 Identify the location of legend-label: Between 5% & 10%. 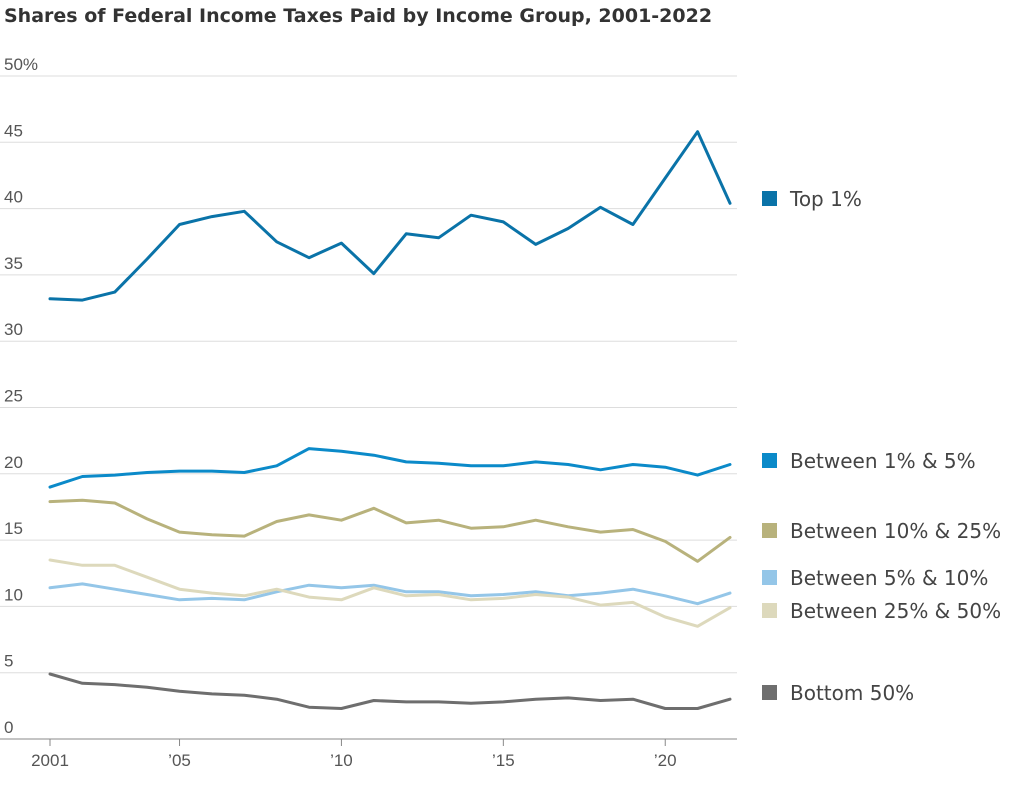
(889, 578).